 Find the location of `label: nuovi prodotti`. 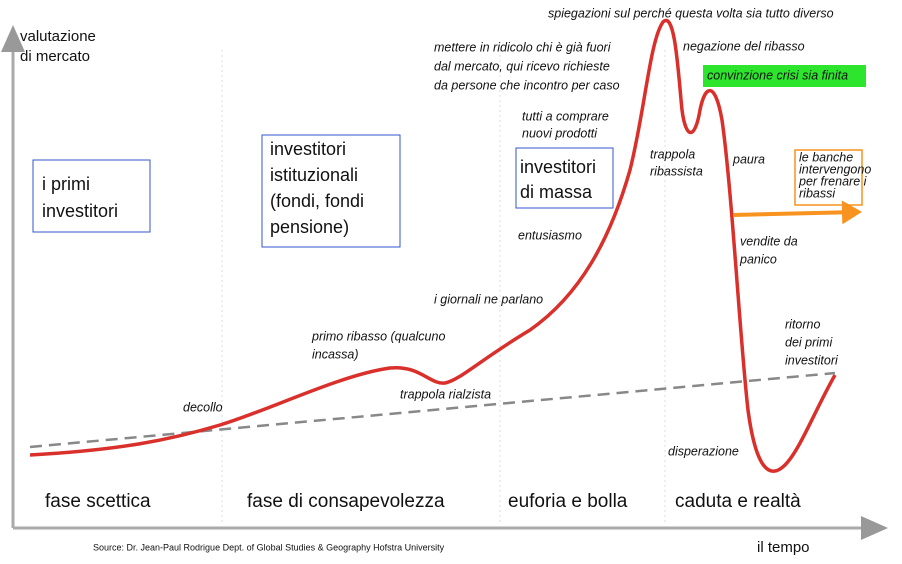

label: nuovi prodotti is located at coordinates (560, 133).